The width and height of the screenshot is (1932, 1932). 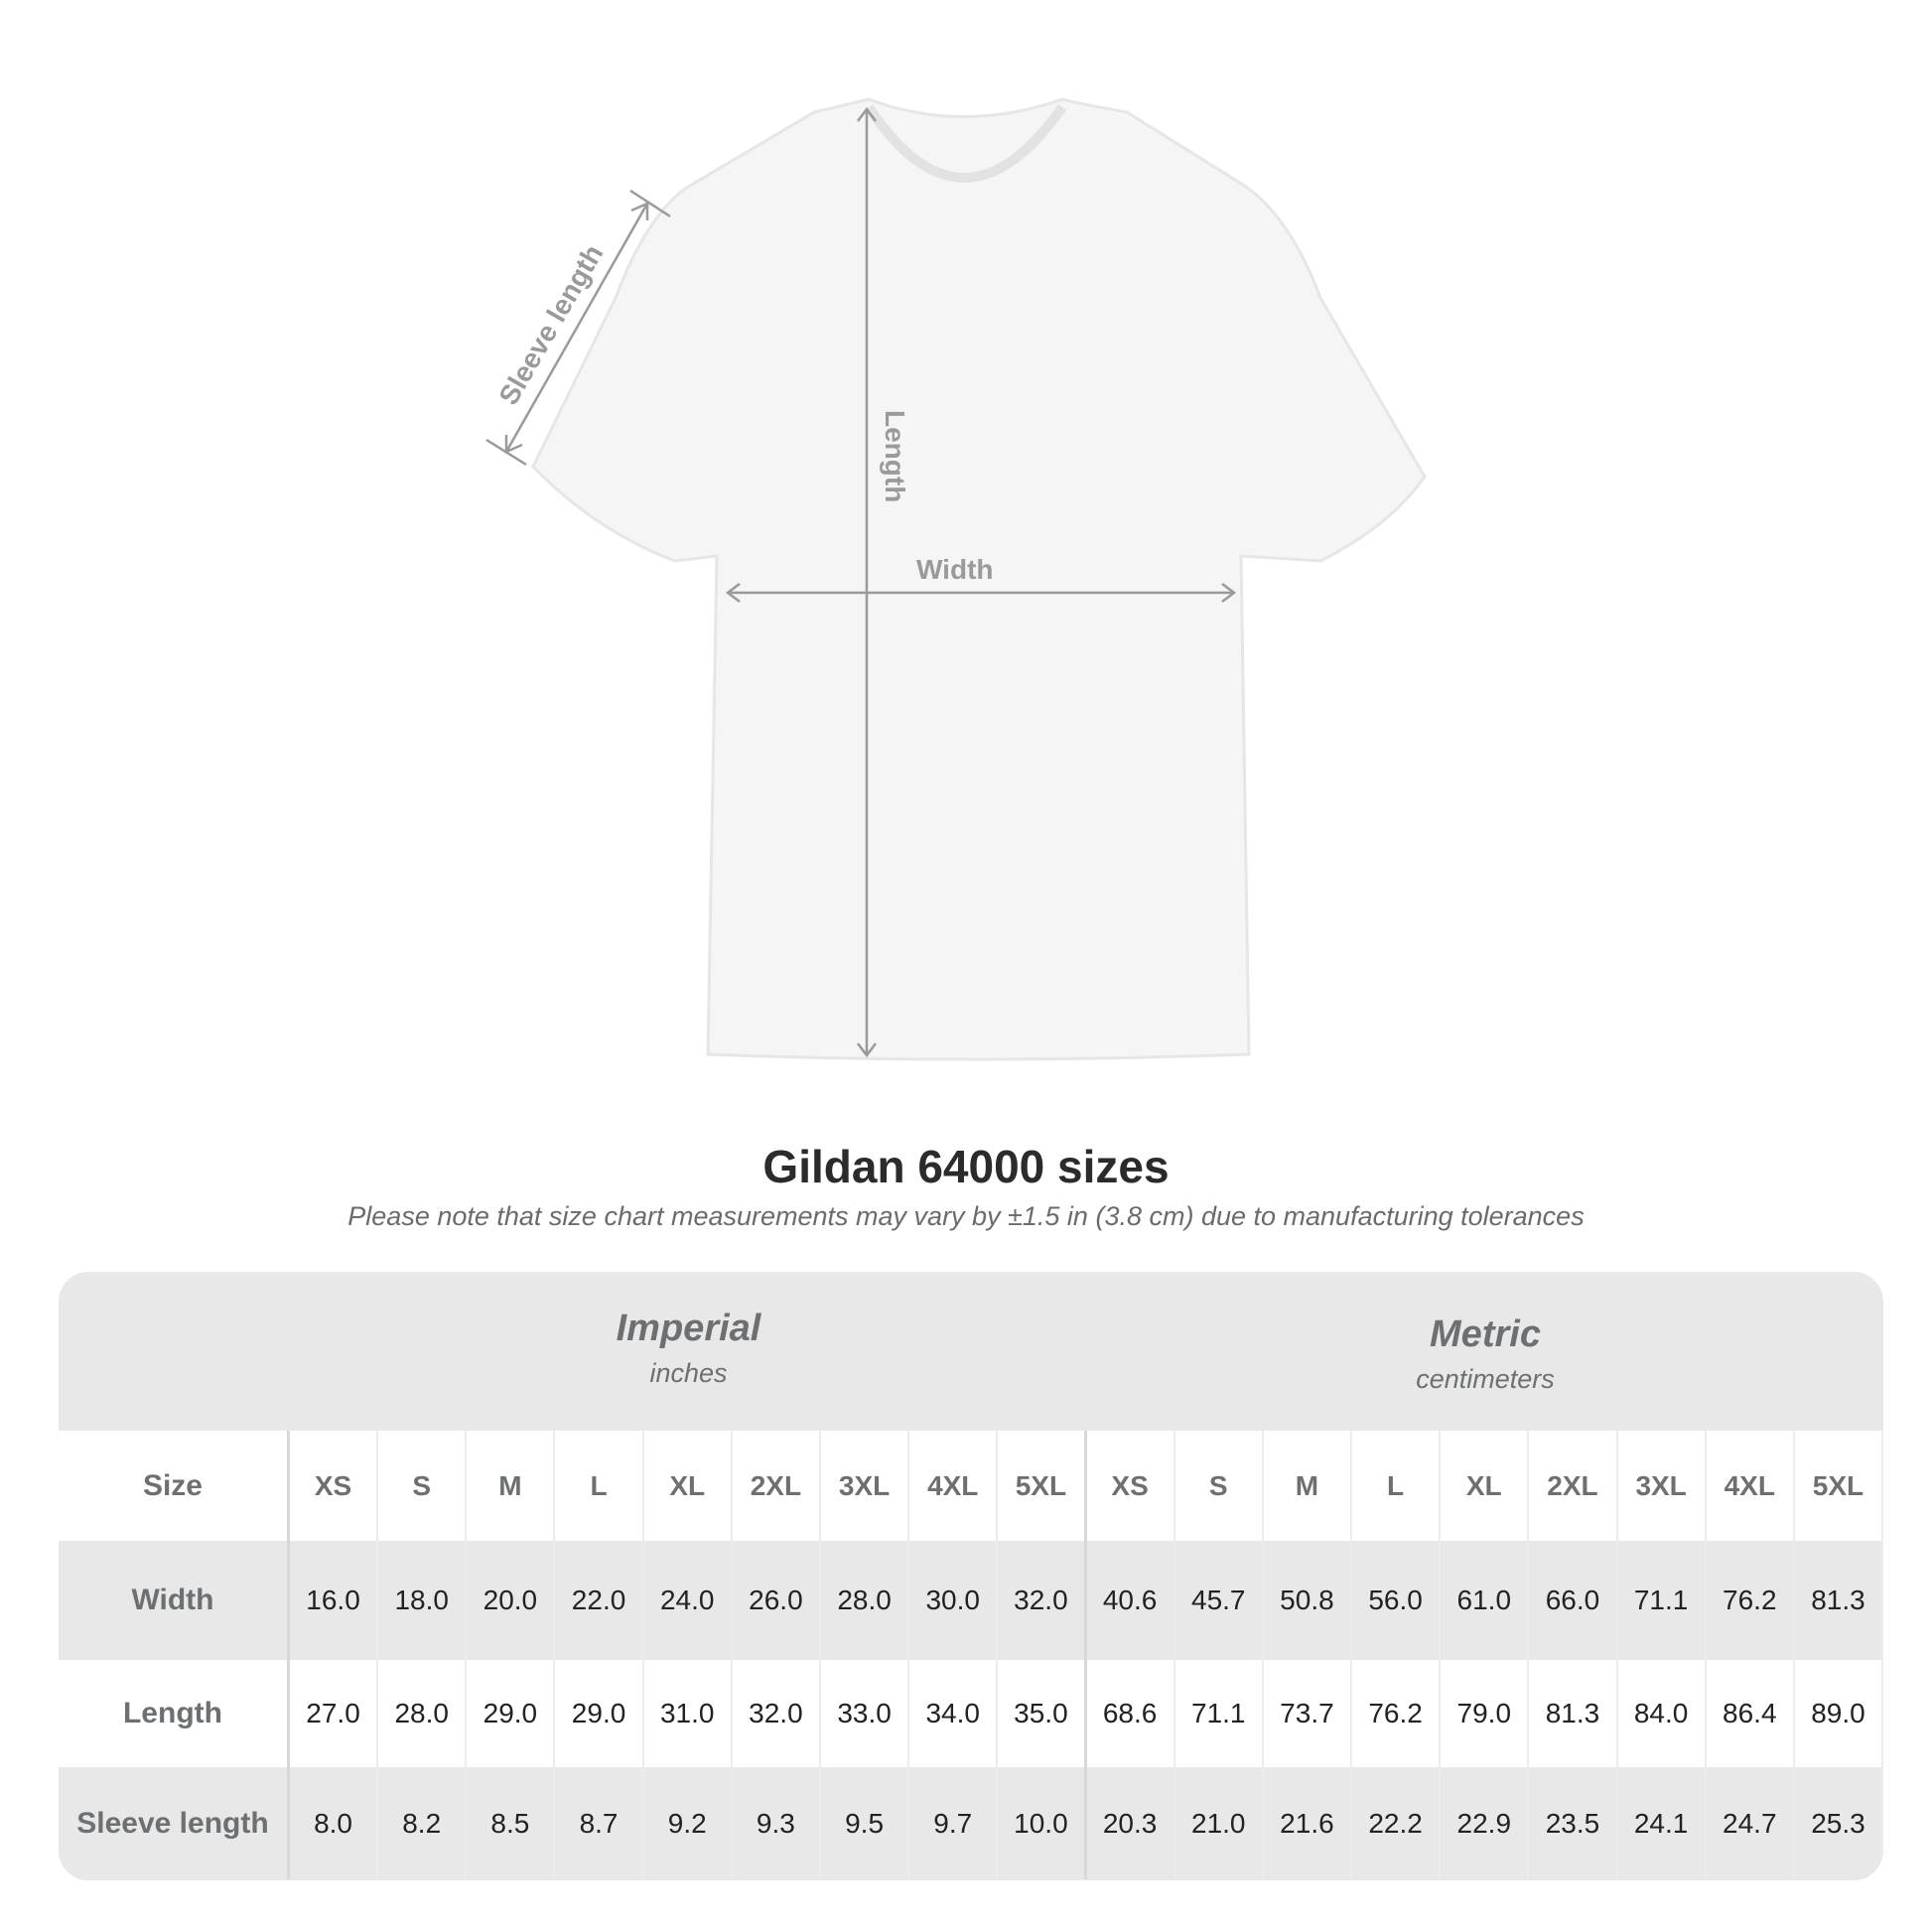 What do you see at coordinates (1131, 1600) in the screenshot?
I see `metric-cell: 40.6` at bounding box center [1131, 1600].